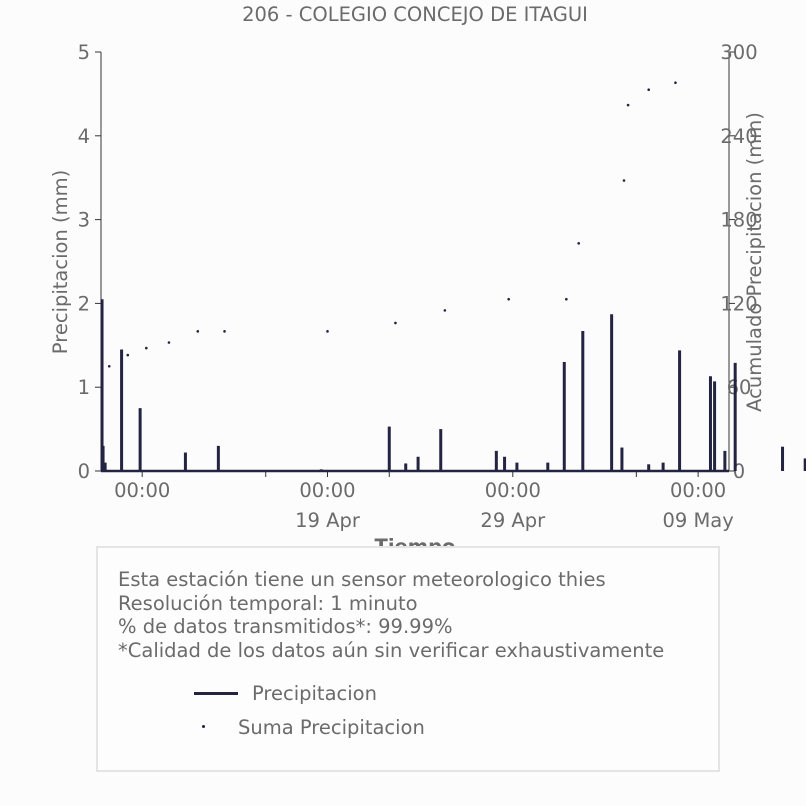 This screenshot has height=806, width=806. I want to click on x-axis-label: Tiempo, so click(415, 540).